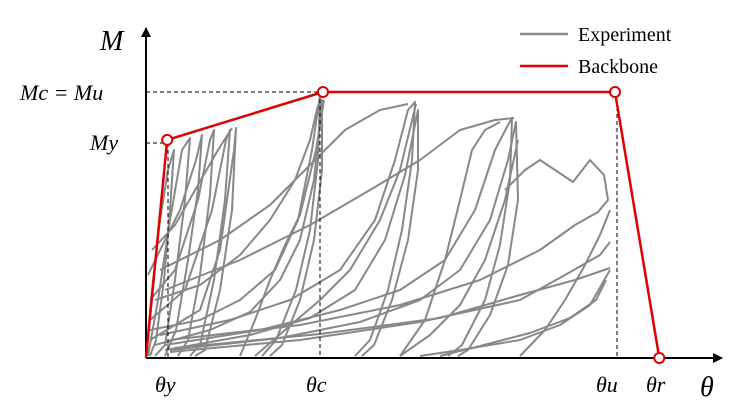 This screenshot has width=754, height=414. What do you see at coordinates (167, 139) in the screenshot?
I see `backbone-point-yield` at bounding box center [167, 139].